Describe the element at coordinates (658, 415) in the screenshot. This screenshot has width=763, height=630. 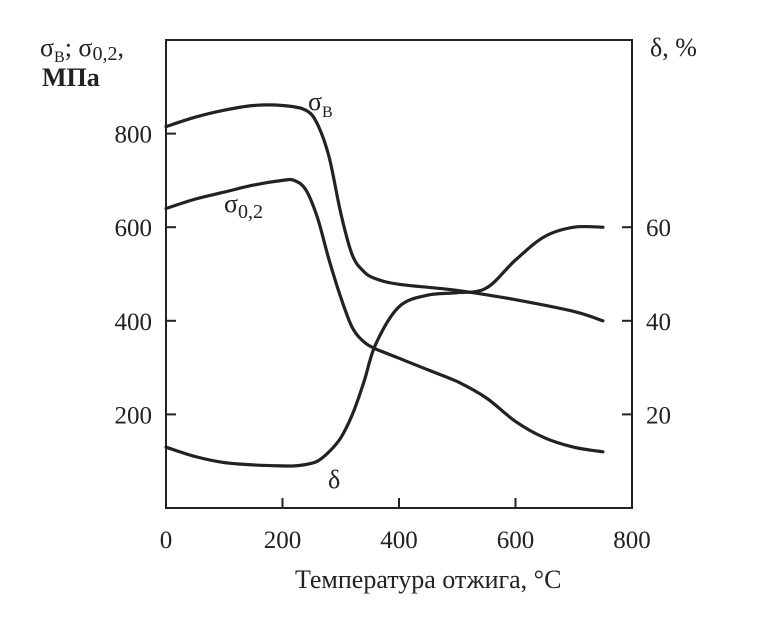
I see `right-y-tick-label: 20` at that location.